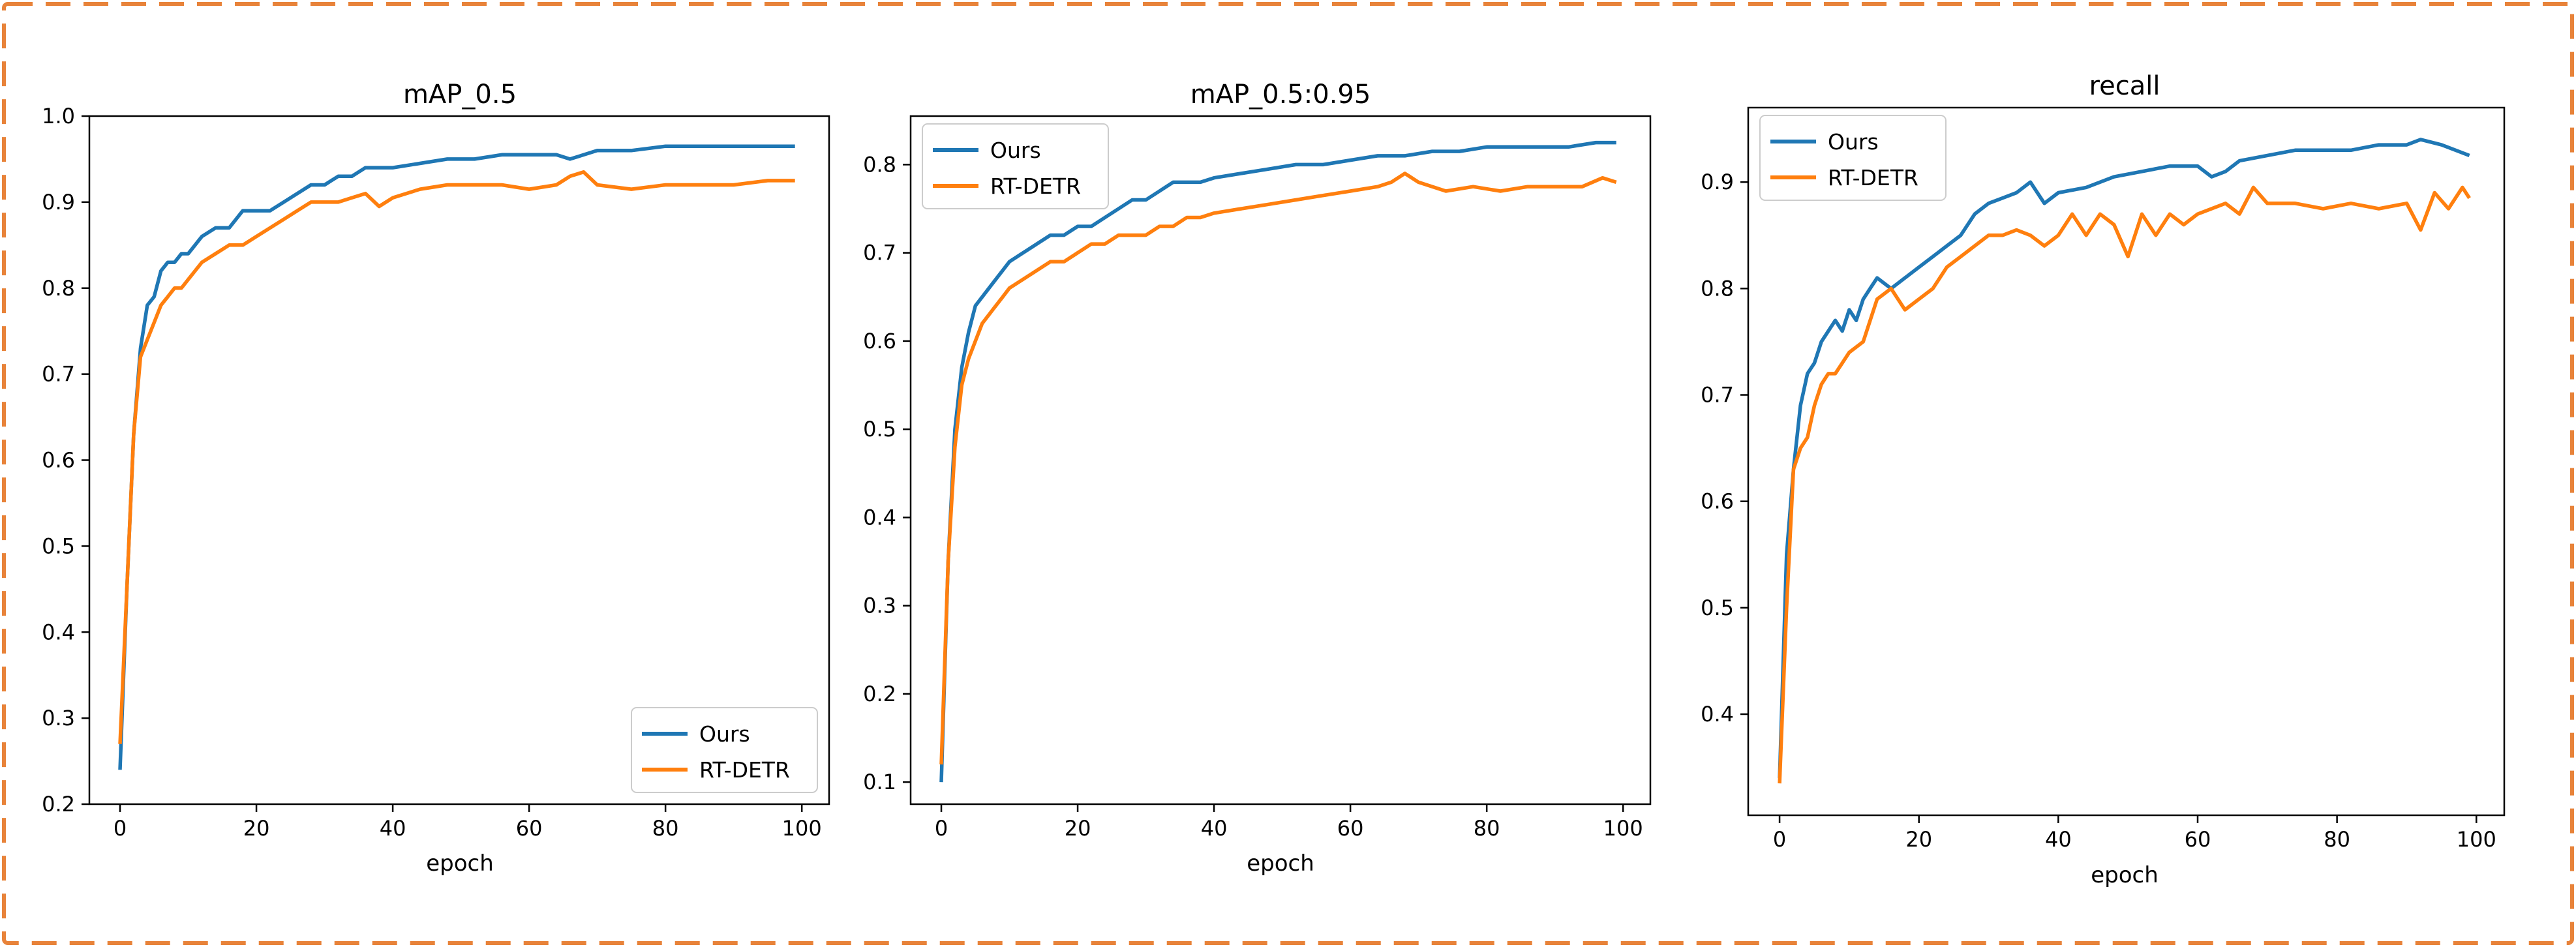 The image size is (2576, 947). What do you see at coordinates (2124, 86) in the screenshot?
I see `chart-title: recall` at bounding box center [2124, 86].